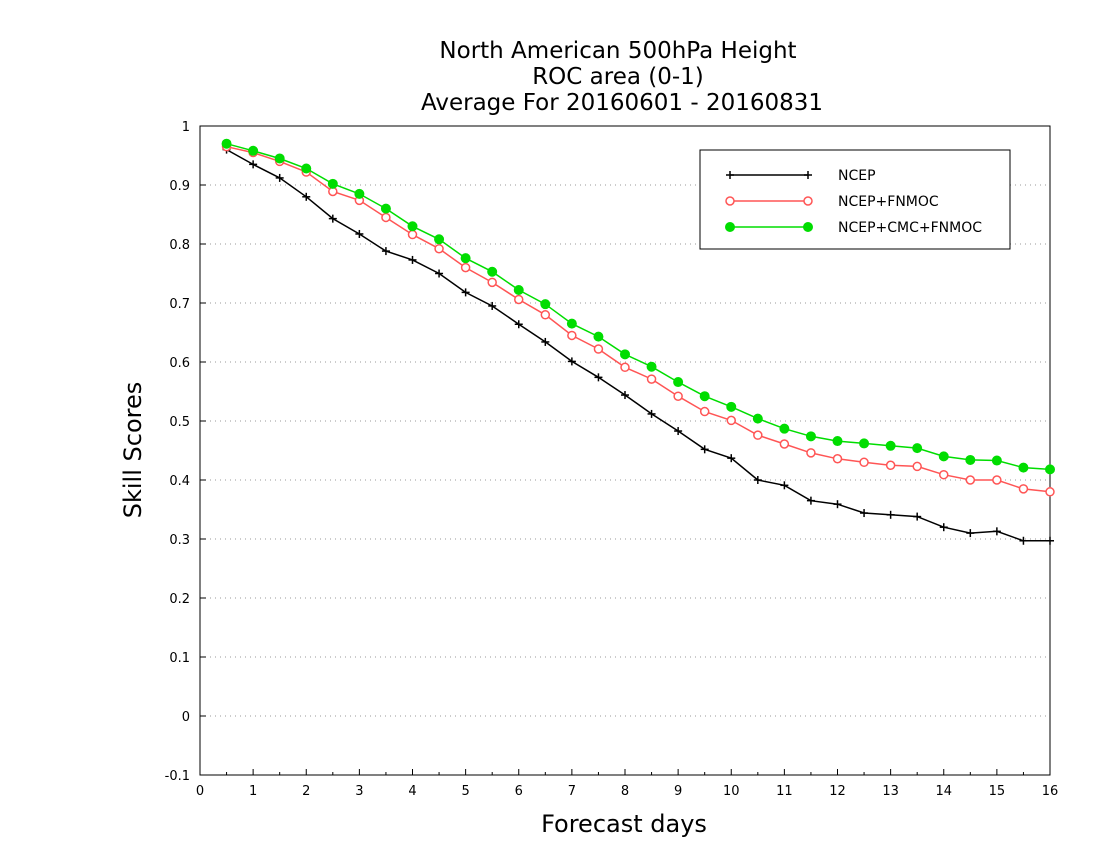 The height and width of the screenshot is (850, 1100). What do you see at coordinates (179, 186) in the screenshot?
I see `y-tick-label: 0.9` at bounding box center [179, 186].